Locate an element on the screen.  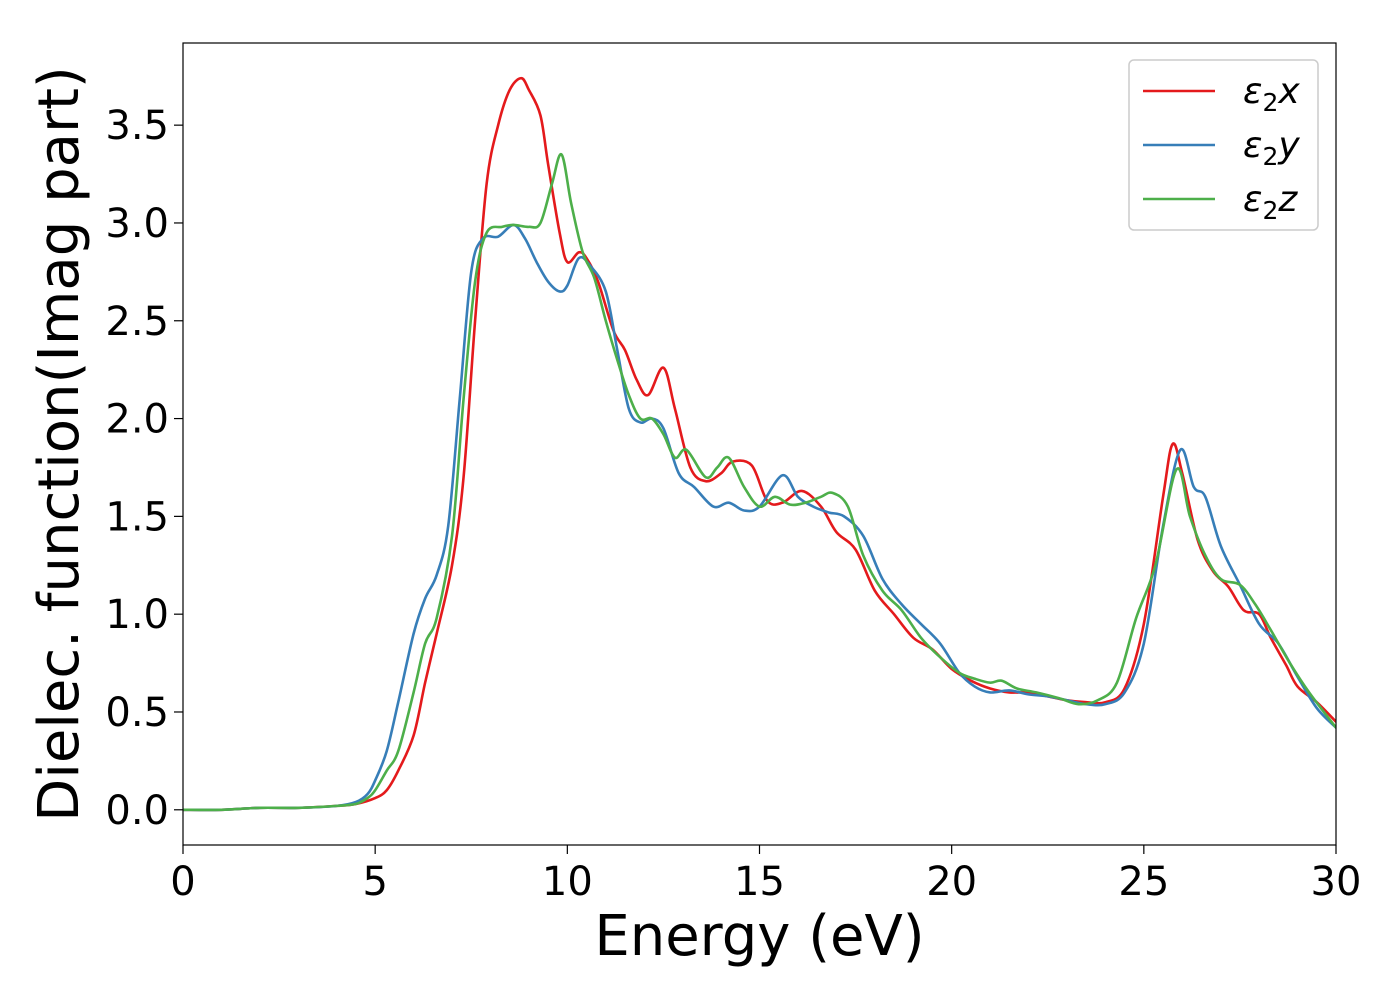
x-tick-label: 5 is located at coordinates (374, 882).